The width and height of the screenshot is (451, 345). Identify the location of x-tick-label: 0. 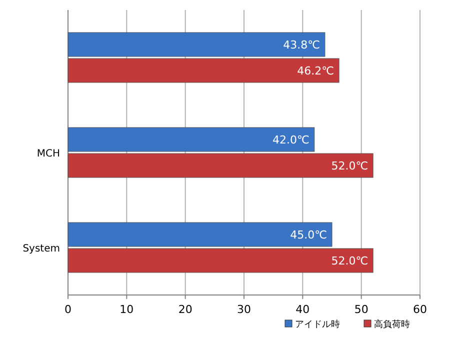
(68, 309).